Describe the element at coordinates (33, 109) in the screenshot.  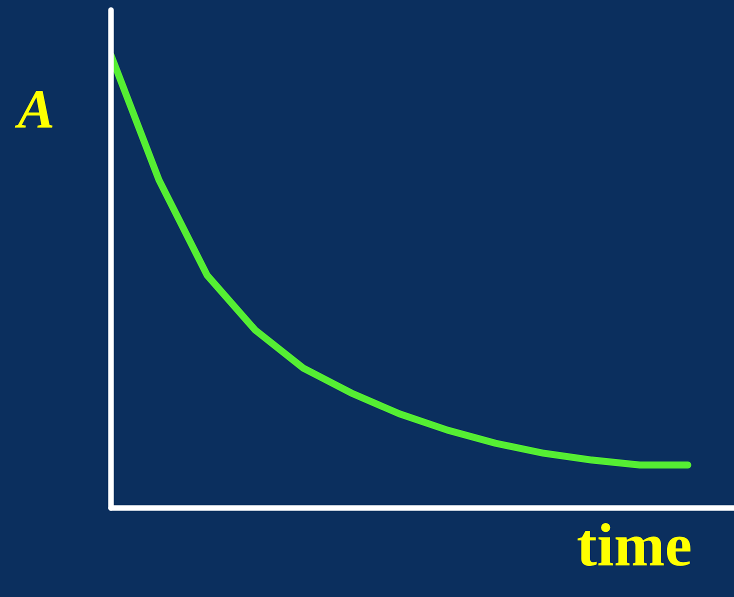
I see `y-axis-title: A` at that location.